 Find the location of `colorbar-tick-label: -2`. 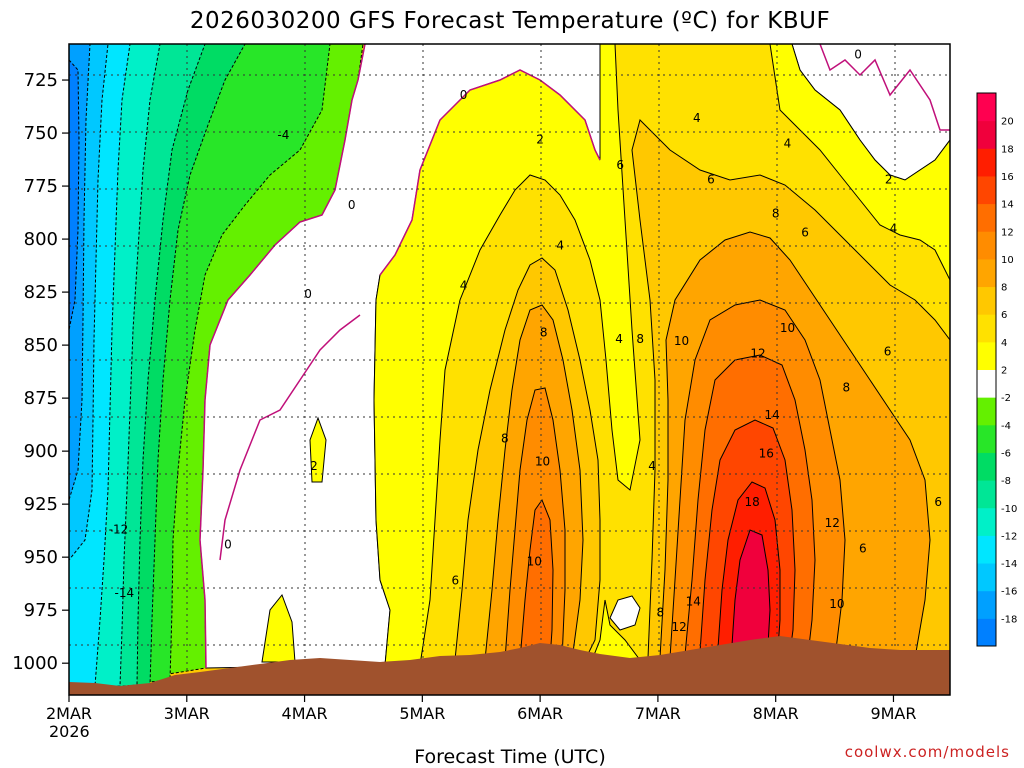

colorbar-tick-label: -2 is located at coordinates (1006, 398).